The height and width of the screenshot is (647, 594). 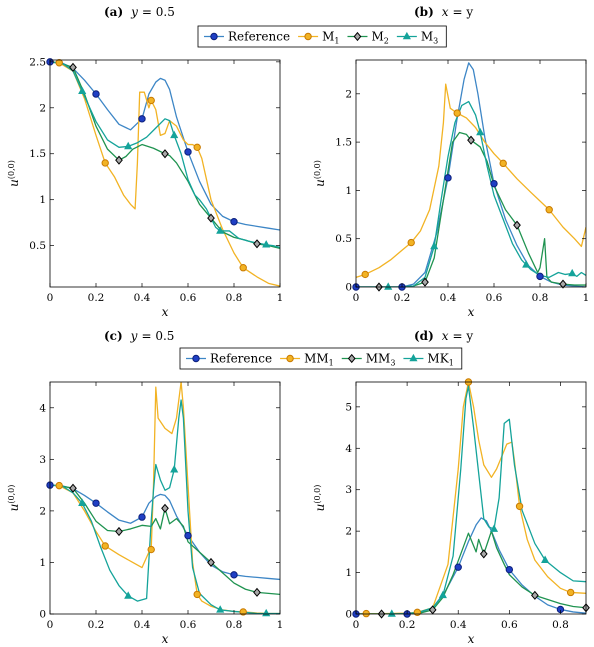 What do you see at coordinates (113, 336) in the screenshot?
I see `panel-label: (c)` at bounding box center [113, 336].